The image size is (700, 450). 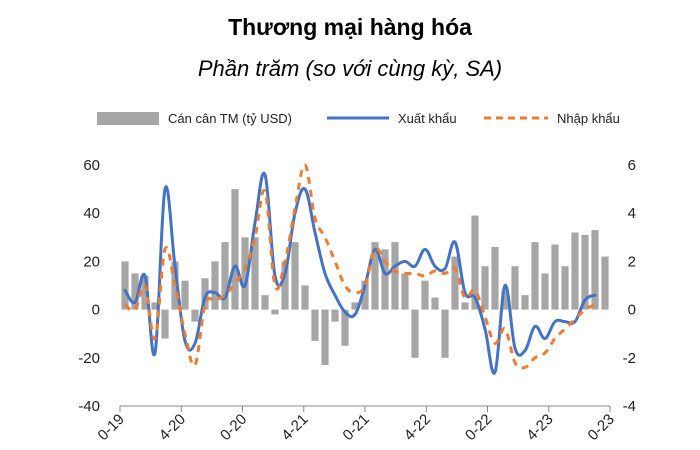 I want to click on x-axis-labels: 0-19 4-20 0-20 4-21 0-21 4-22 0-22 4-23 0-23, so click(x=356, y=427).